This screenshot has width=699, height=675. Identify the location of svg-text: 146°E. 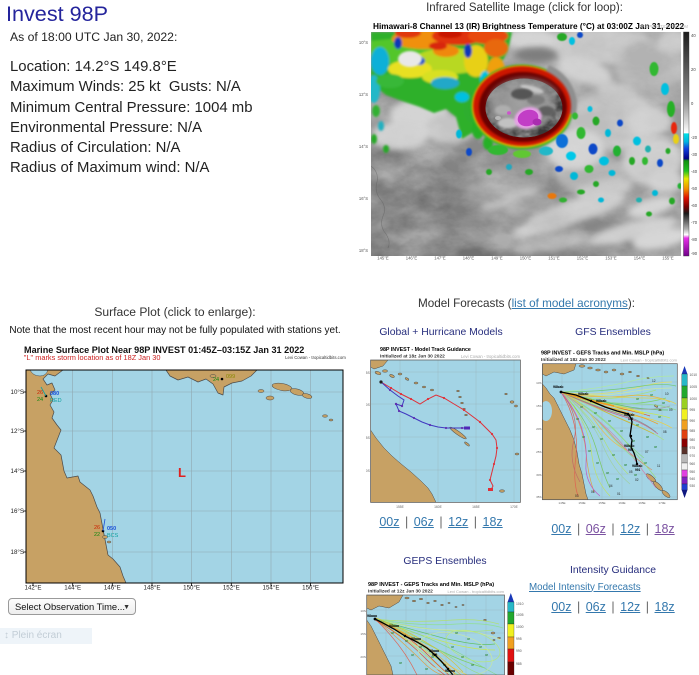
(112, 588).